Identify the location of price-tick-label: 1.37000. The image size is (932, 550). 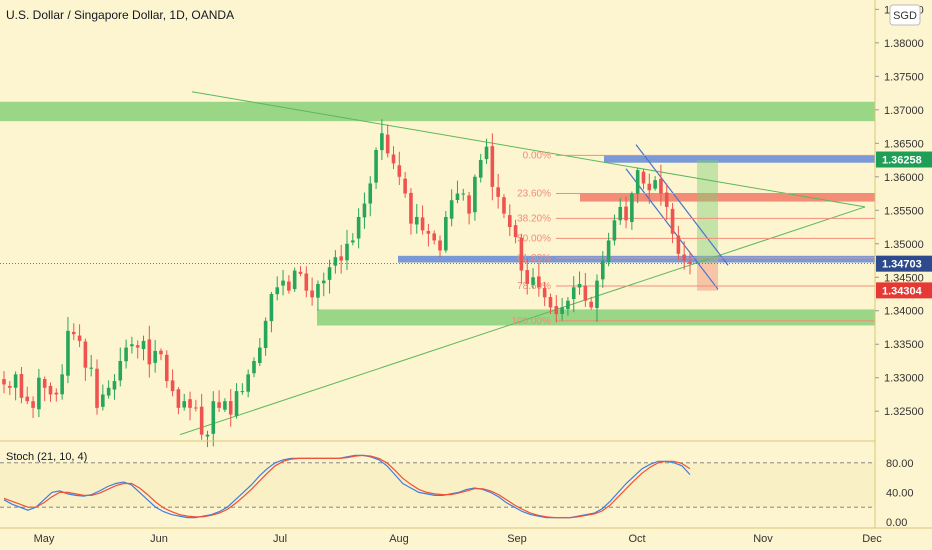
(904, 111).